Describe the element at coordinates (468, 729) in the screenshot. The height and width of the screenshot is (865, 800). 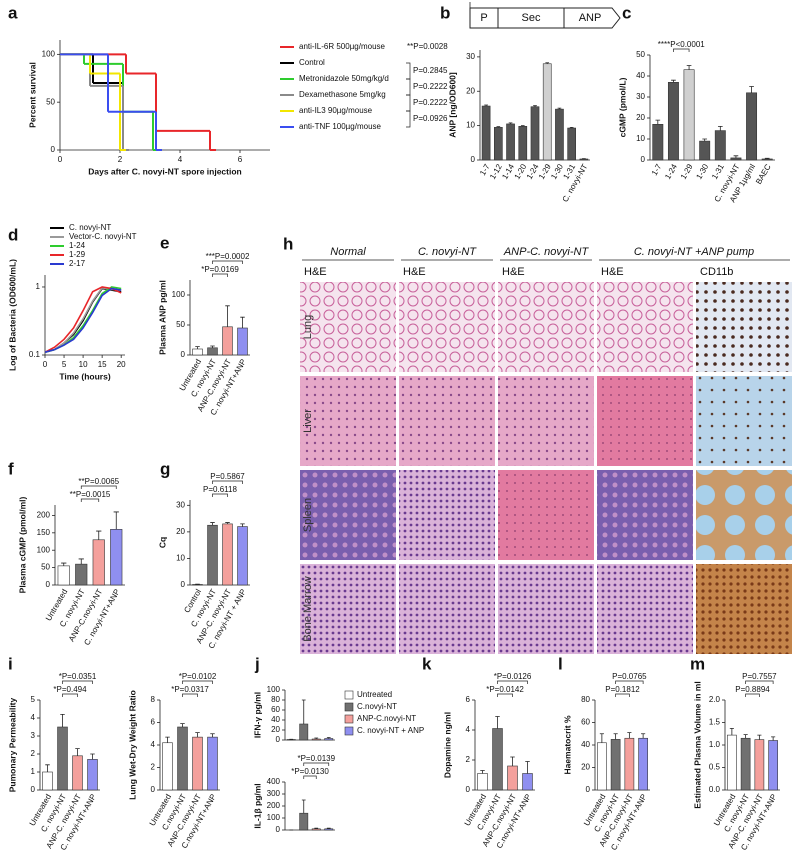
I see `y-tick-label: 4` at that location.